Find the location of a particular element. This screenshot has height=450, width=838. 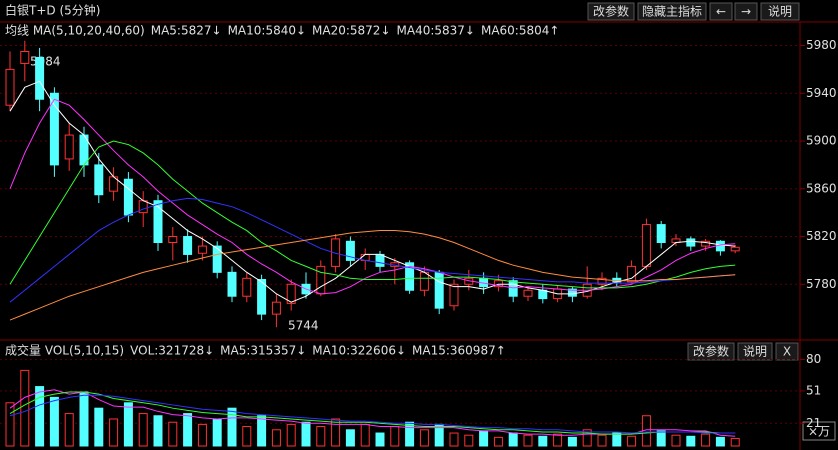

button-label: ← is located at coordinates (721, 12).